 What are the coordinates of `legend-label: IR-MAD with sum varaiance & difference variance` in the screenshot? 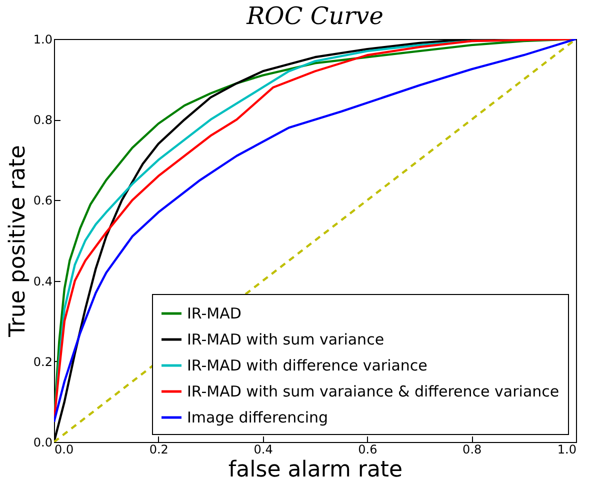 It's located at (373, 391).